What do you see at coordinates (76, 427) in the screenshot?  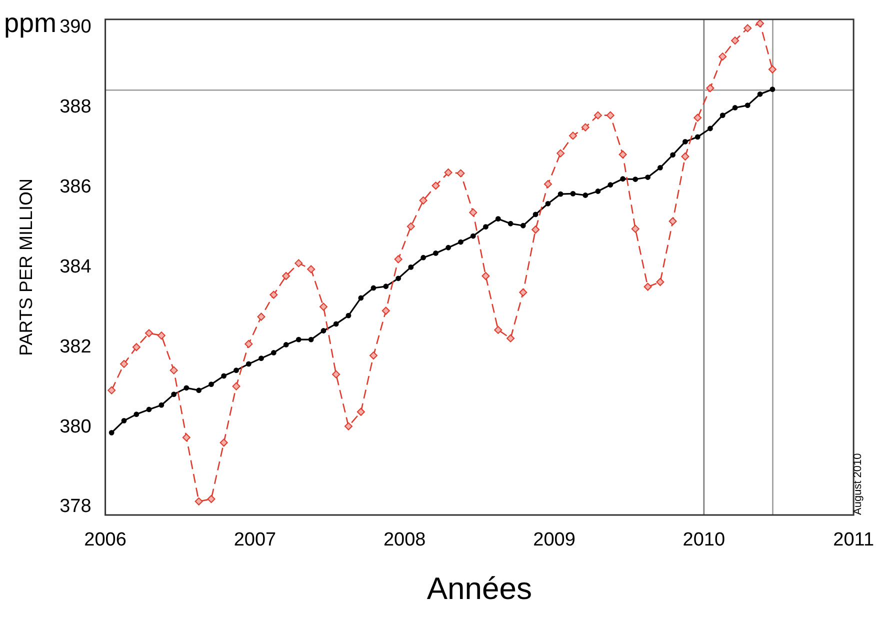 I see `y-tick-label: 380` at bounding box center [76, 427].